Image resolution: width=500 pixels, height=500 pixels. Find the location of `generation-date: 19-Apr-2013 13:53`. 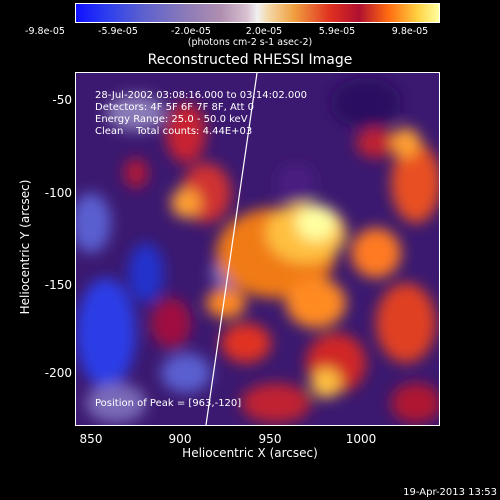

generation-date: 19-Apr-2013 13:53 is located at coordinates (450, 492).